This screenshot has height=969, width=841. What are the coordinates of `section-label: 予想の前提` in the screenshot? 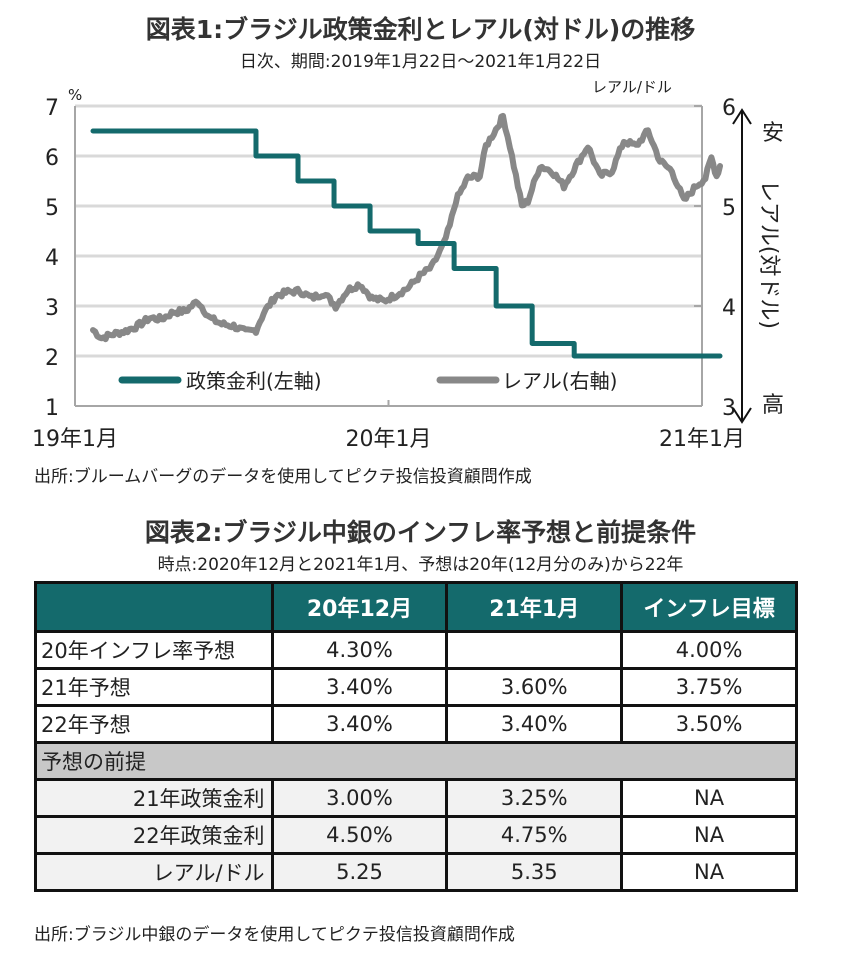 It's located at (416, 761).